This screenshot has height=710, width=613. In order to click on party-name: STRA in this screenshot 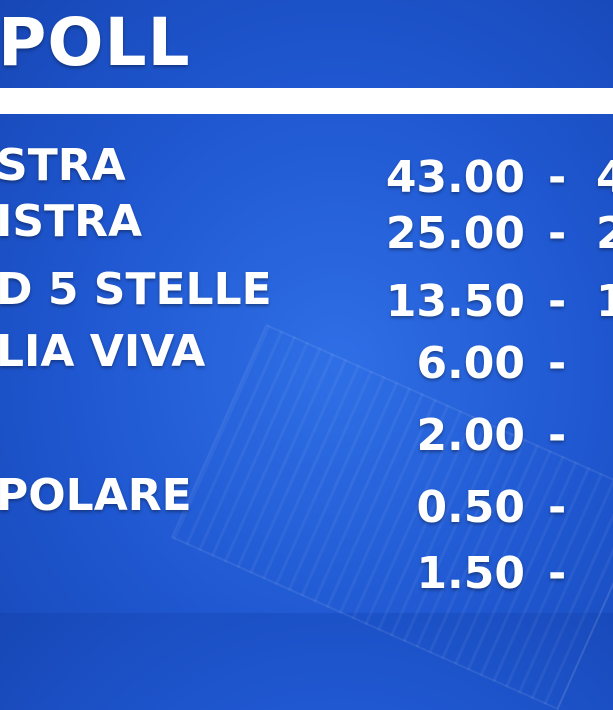, I will do `click(63, 165)`.